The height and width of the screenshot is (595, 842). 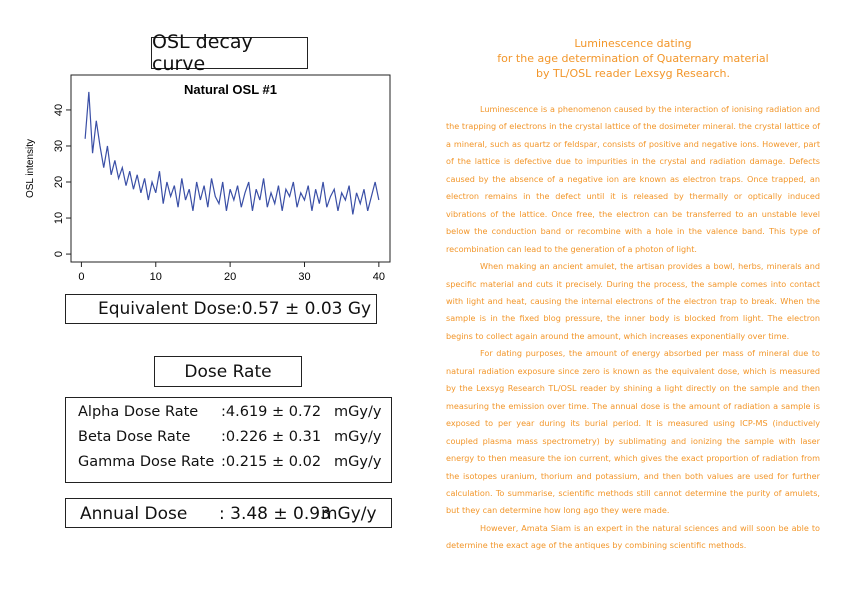 I want to click on y-tick-label: 20, so click(x=59, y=182).